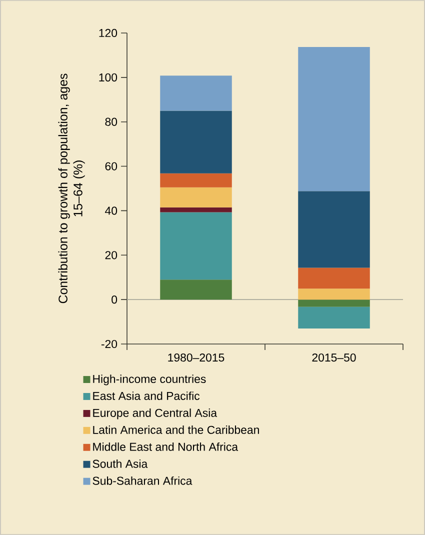 This screenshot has width=425, height=535. Describe the element at coordinates (196, 357) in the screenshot. I see `x-tick-label: 1980–2015` at that location.